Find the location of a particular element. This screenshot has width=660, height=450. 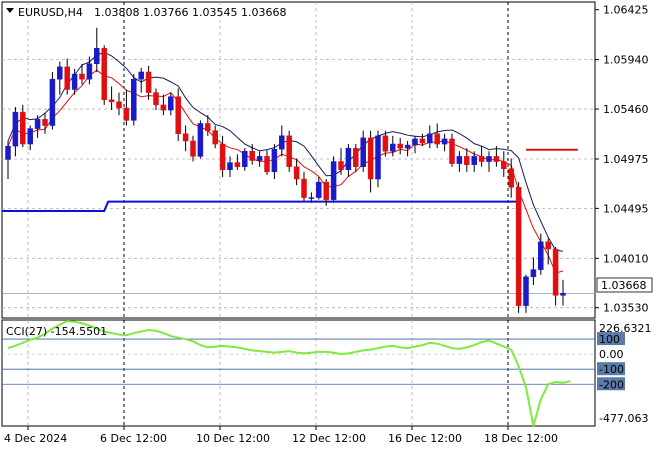

price-tick-label: 1.04495 is located at coordinates (626, 208).